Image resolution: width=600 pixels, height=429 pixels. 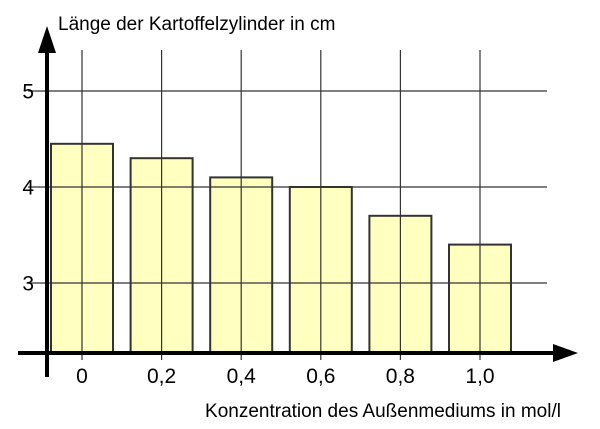 What do you see at coordinates (479, 376) in the screenshot?
I see `x-tick-label: 1,0` at bounding box center [479, 376].